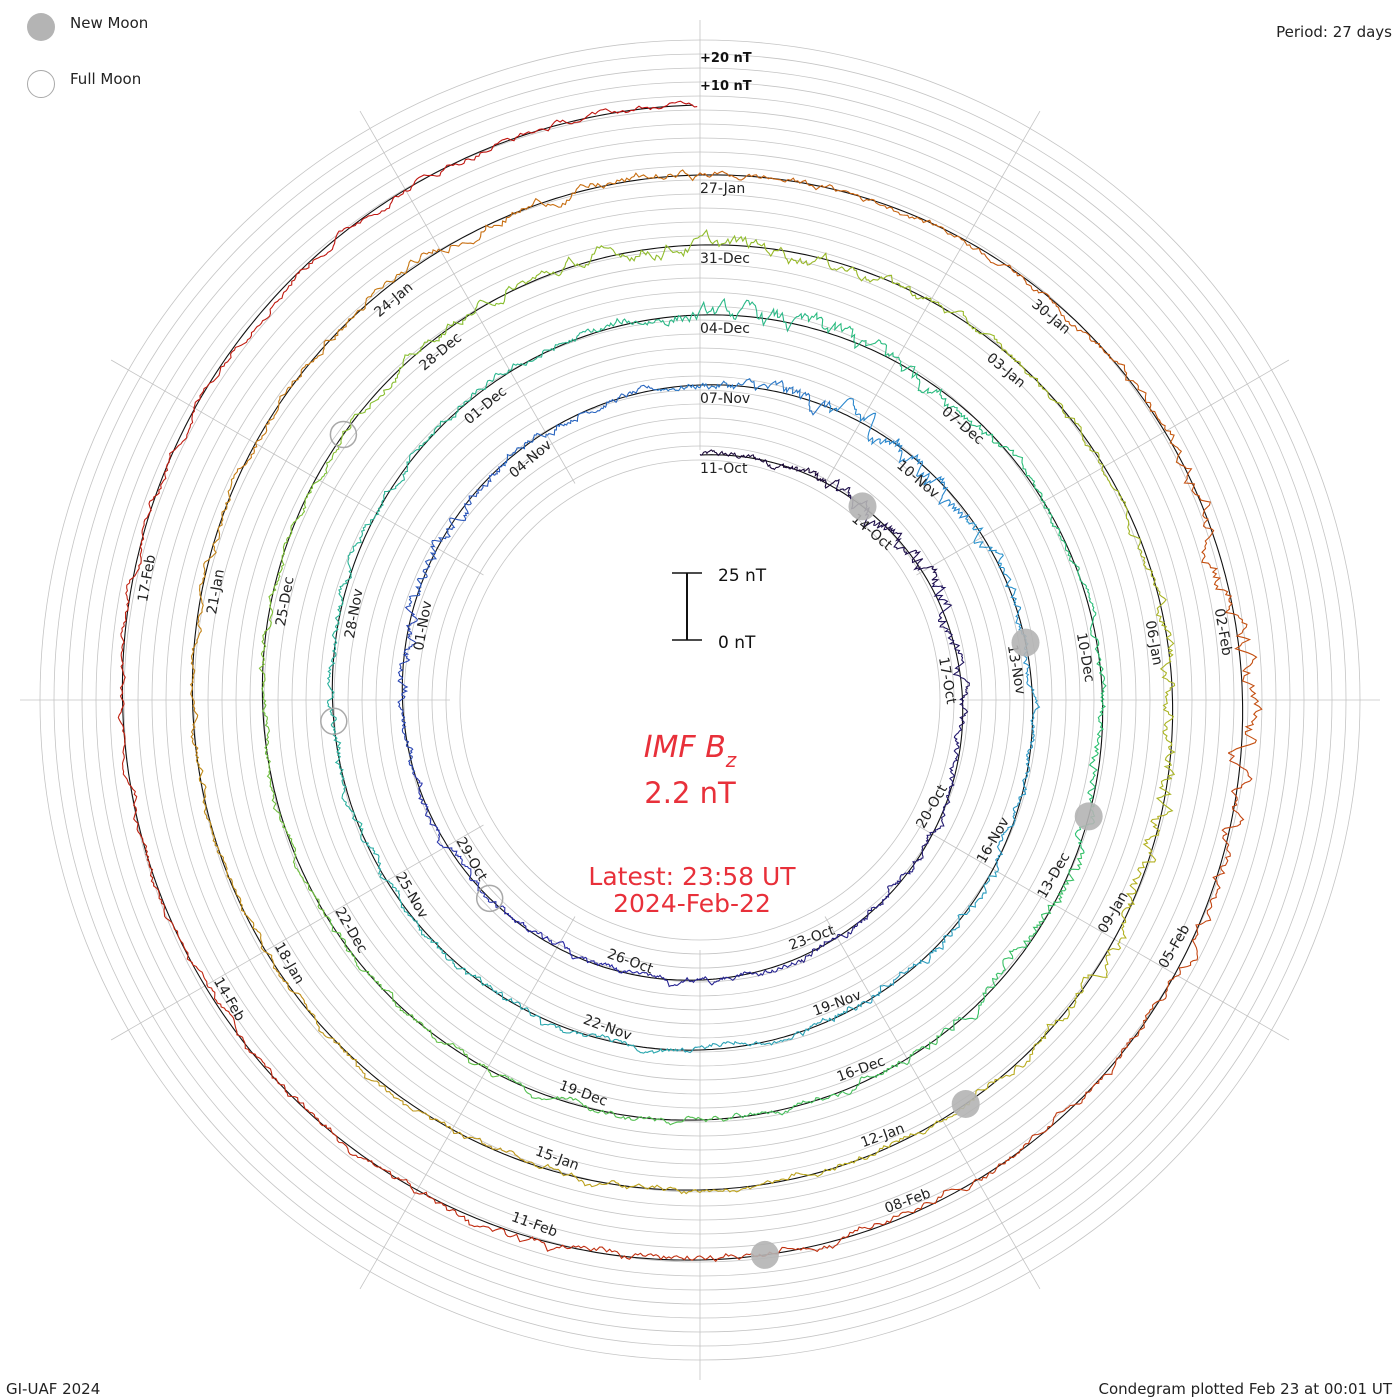 This screenshot has width=1400, height=1400. I want to click on scale-bar-top-label: 25 nT, so click(742, 576).